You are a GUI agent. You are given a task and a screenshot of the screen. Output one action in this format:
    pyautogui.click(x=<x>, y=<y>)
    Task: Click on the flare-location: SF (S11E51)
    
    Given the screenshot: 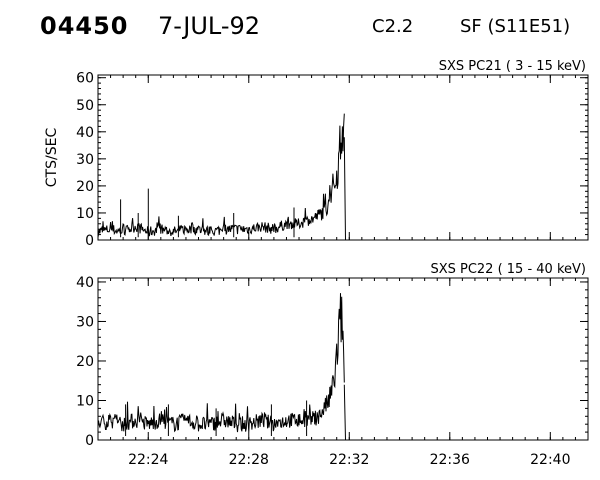 What is the action you would take?
    pyautogui.click(x=515, y=26)
    